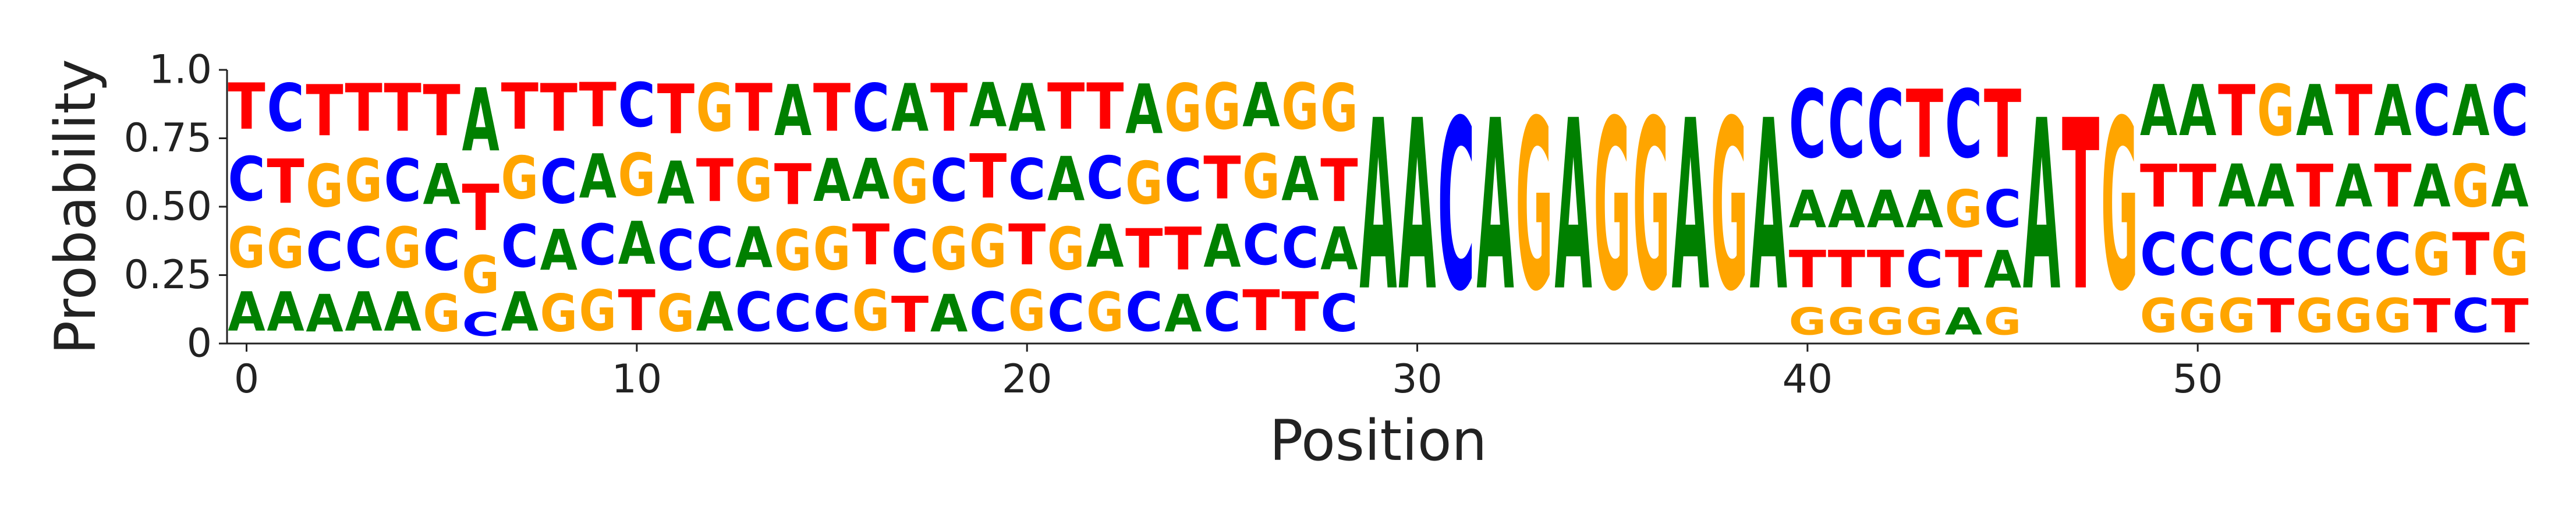 The width and height of the screenshot is (2576, 524). What do you see at coordinates (75, 206) in the screenshot?
I see `y-axis-label: Probability` at bounding box center [75, 206].